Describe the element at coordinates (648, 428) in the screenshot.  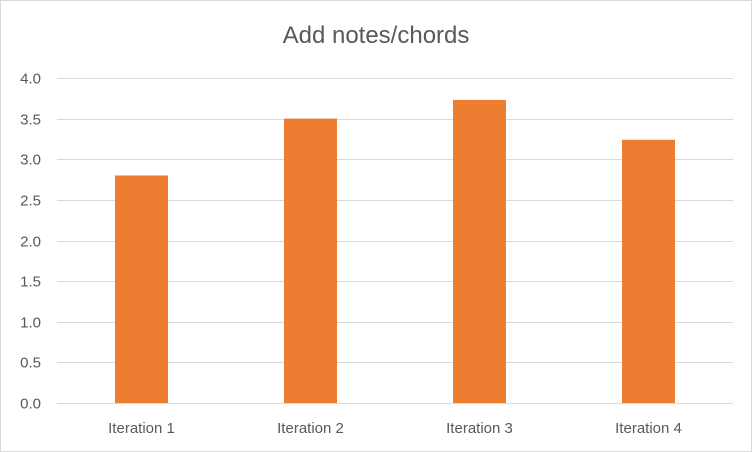
I see `x-tick-label: Iteration 4` at that location.